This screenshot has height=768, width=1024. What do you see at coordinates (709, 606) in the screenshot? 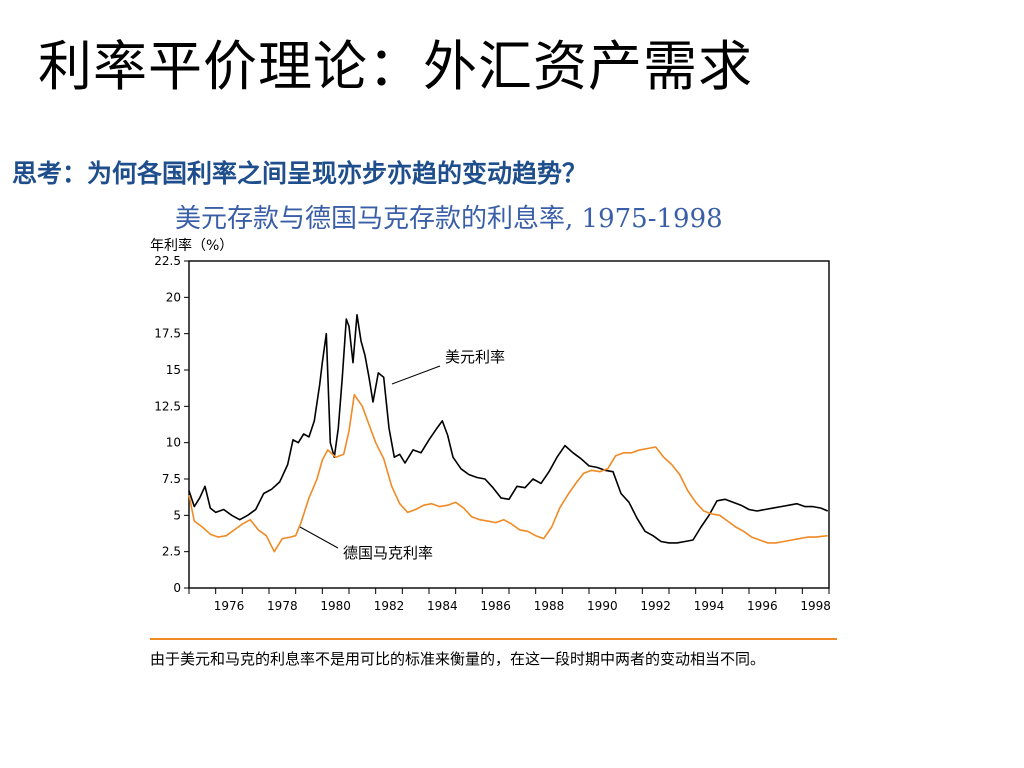
I see `x-tick-label: 1994` at bounding box center [709, 606].